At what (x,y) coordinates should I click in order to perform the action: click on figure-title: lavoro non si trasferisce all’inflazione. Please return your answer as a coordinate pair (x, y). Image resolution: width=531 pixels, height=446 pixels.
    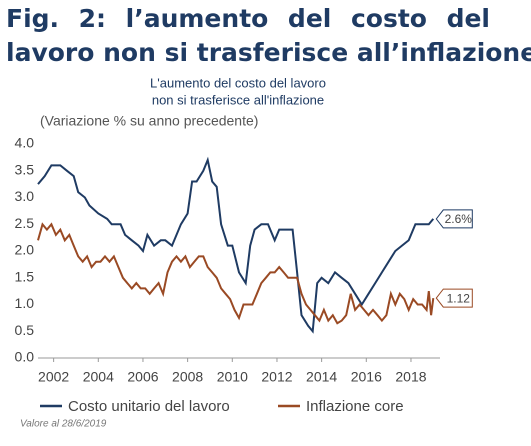
    Looking at the image, I should click on (268, 52).